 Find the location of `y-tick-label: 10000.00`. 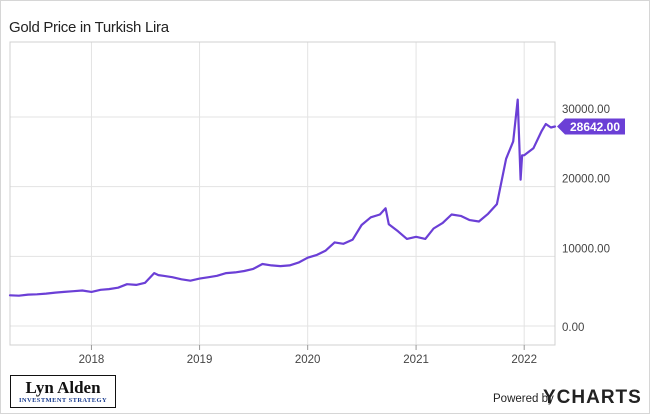

y-tick-label: 10000.00 is located at coordinates (586, 249).